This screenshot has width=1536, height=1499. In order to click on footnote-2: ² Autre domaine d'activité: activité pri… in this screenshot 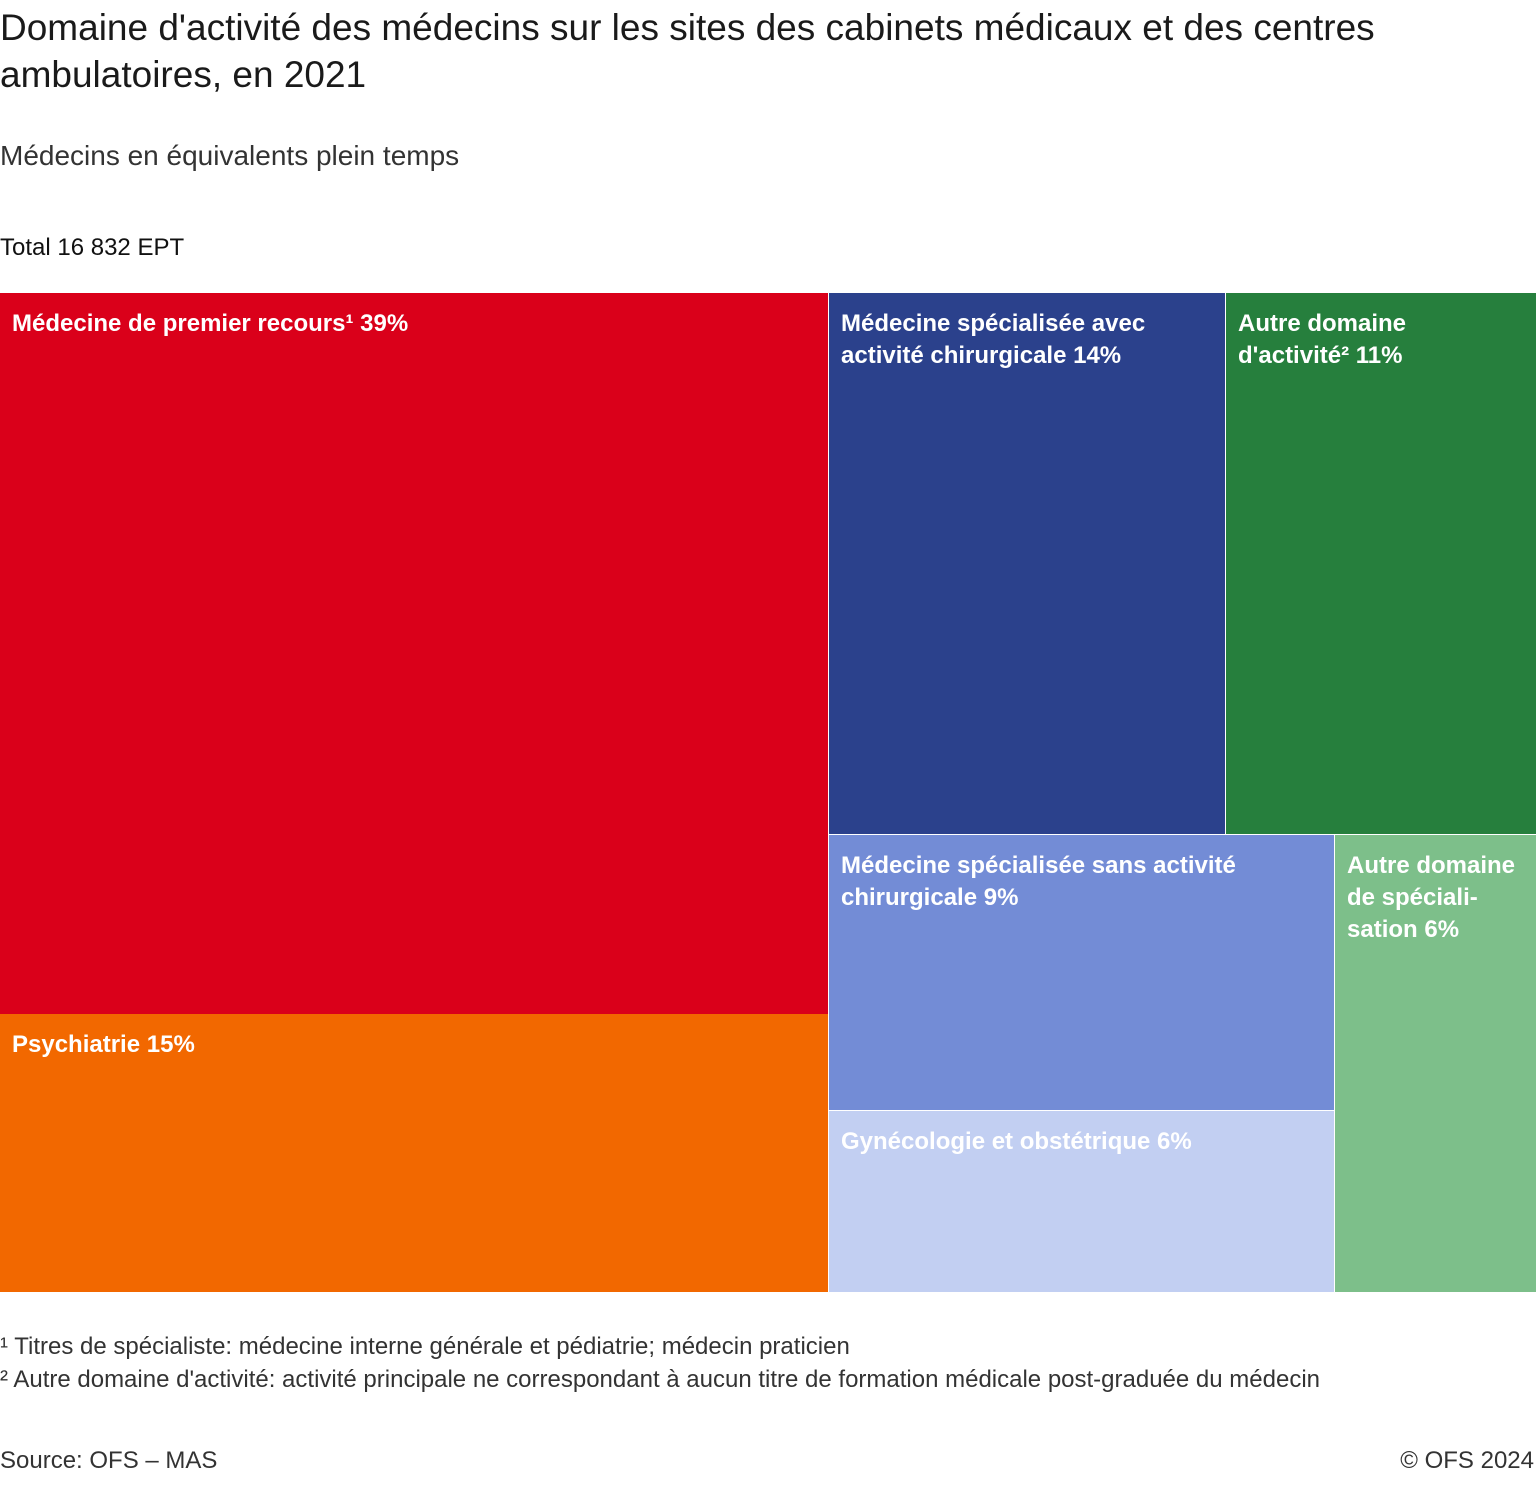, I will do `click(660, 1379)`.